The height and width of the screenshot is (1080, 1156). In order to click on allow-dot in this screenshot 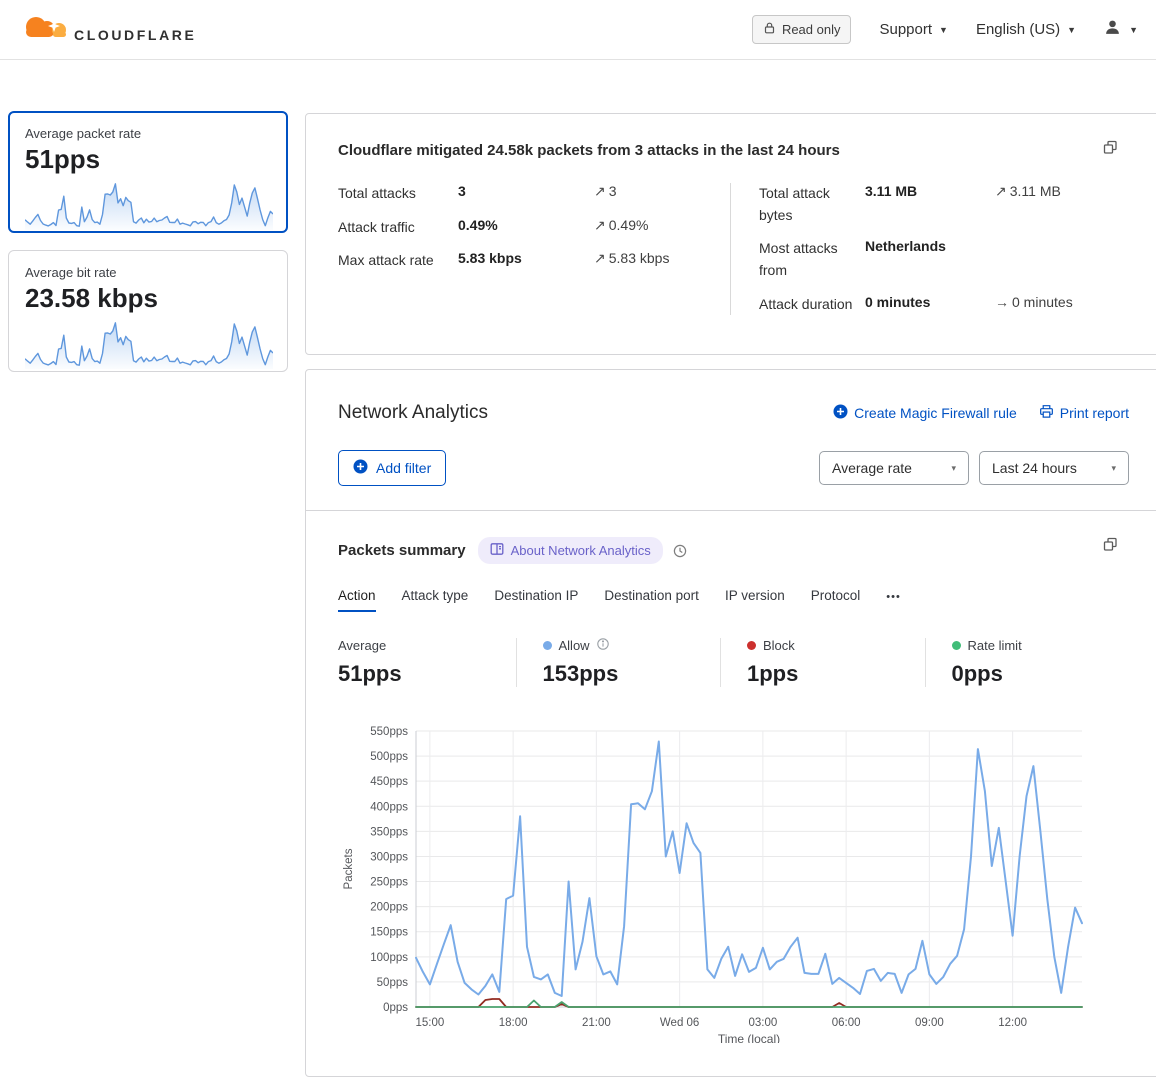, I will do `click(547, 645)`.